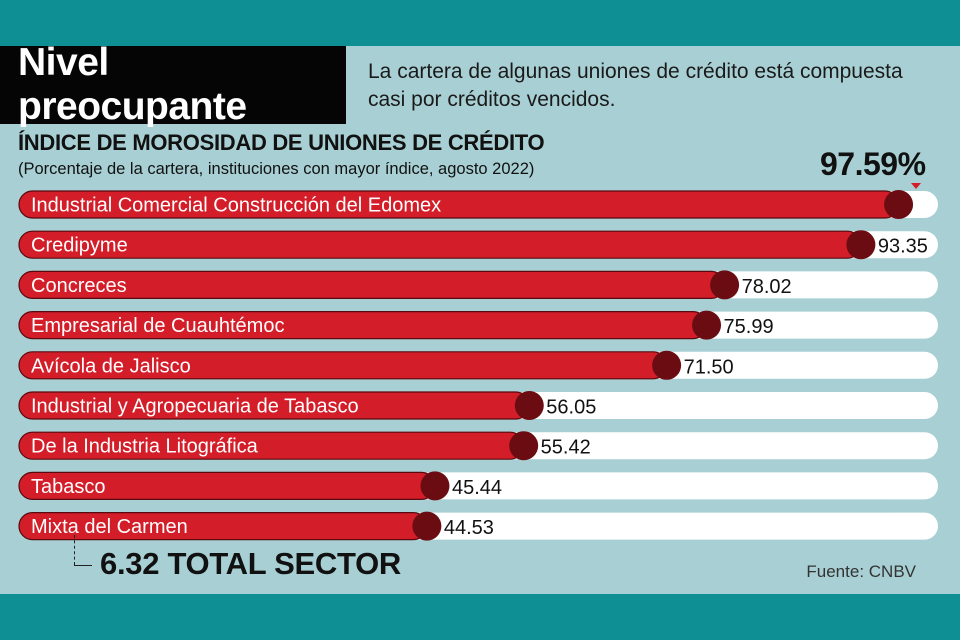  I want to click on bar-category-label: Mixta del Carmen, so click(109, 527).